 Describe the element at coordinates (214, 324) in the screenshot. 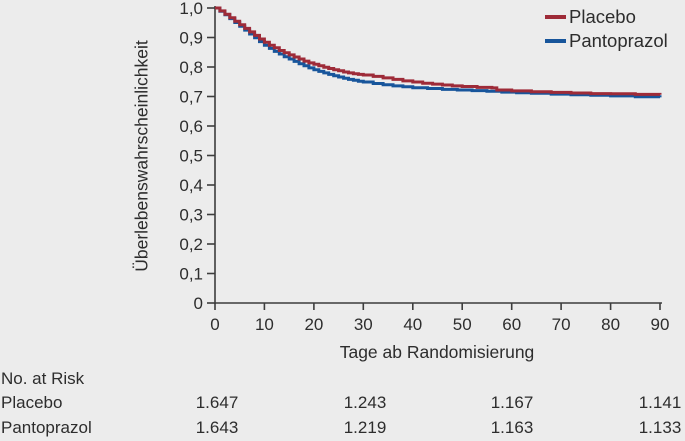

I see `x-tick-label: 0` at that location.